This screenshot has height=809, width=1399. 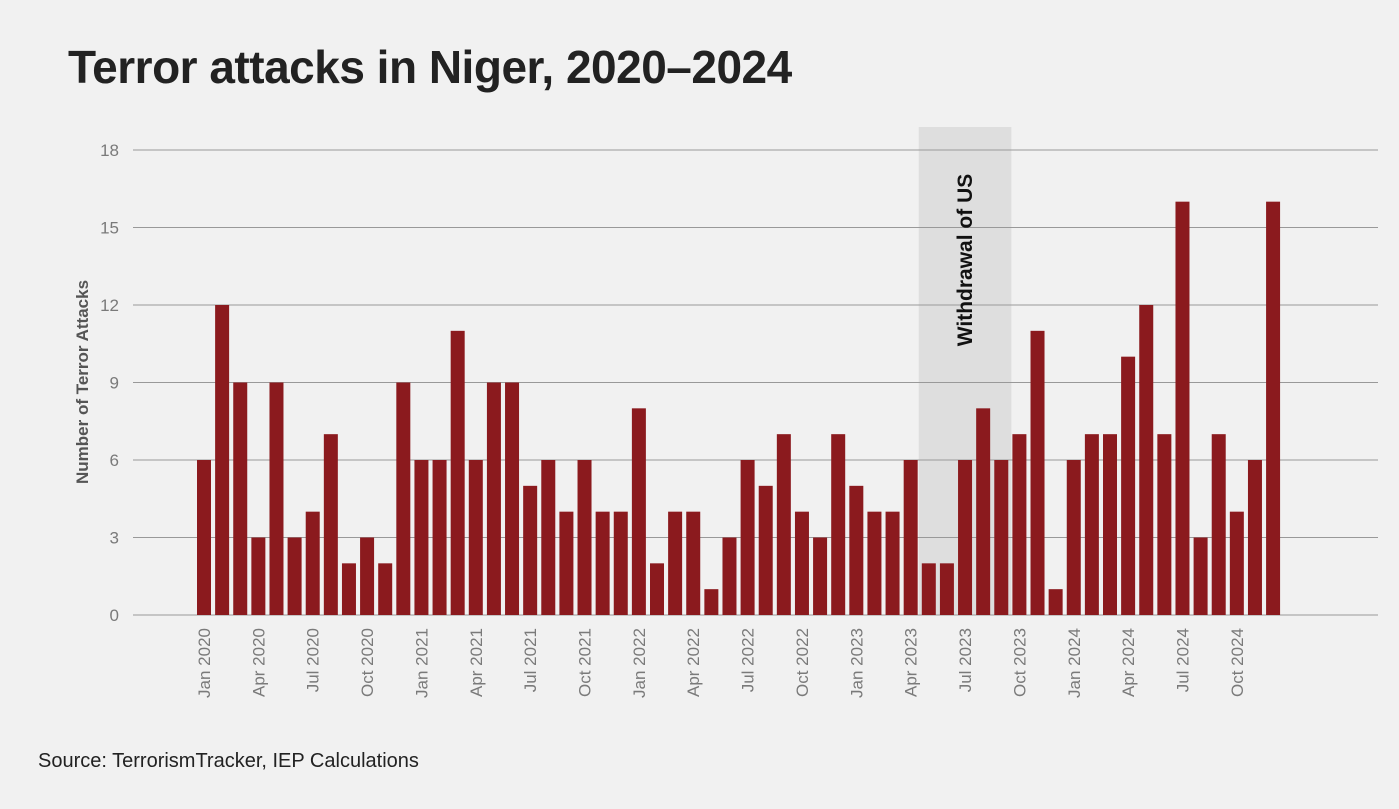 What do you see at coordinates (258, 662) in the screenshot?
I see `x-tick-label: Apr 2020` at bounding box center [258, 662].